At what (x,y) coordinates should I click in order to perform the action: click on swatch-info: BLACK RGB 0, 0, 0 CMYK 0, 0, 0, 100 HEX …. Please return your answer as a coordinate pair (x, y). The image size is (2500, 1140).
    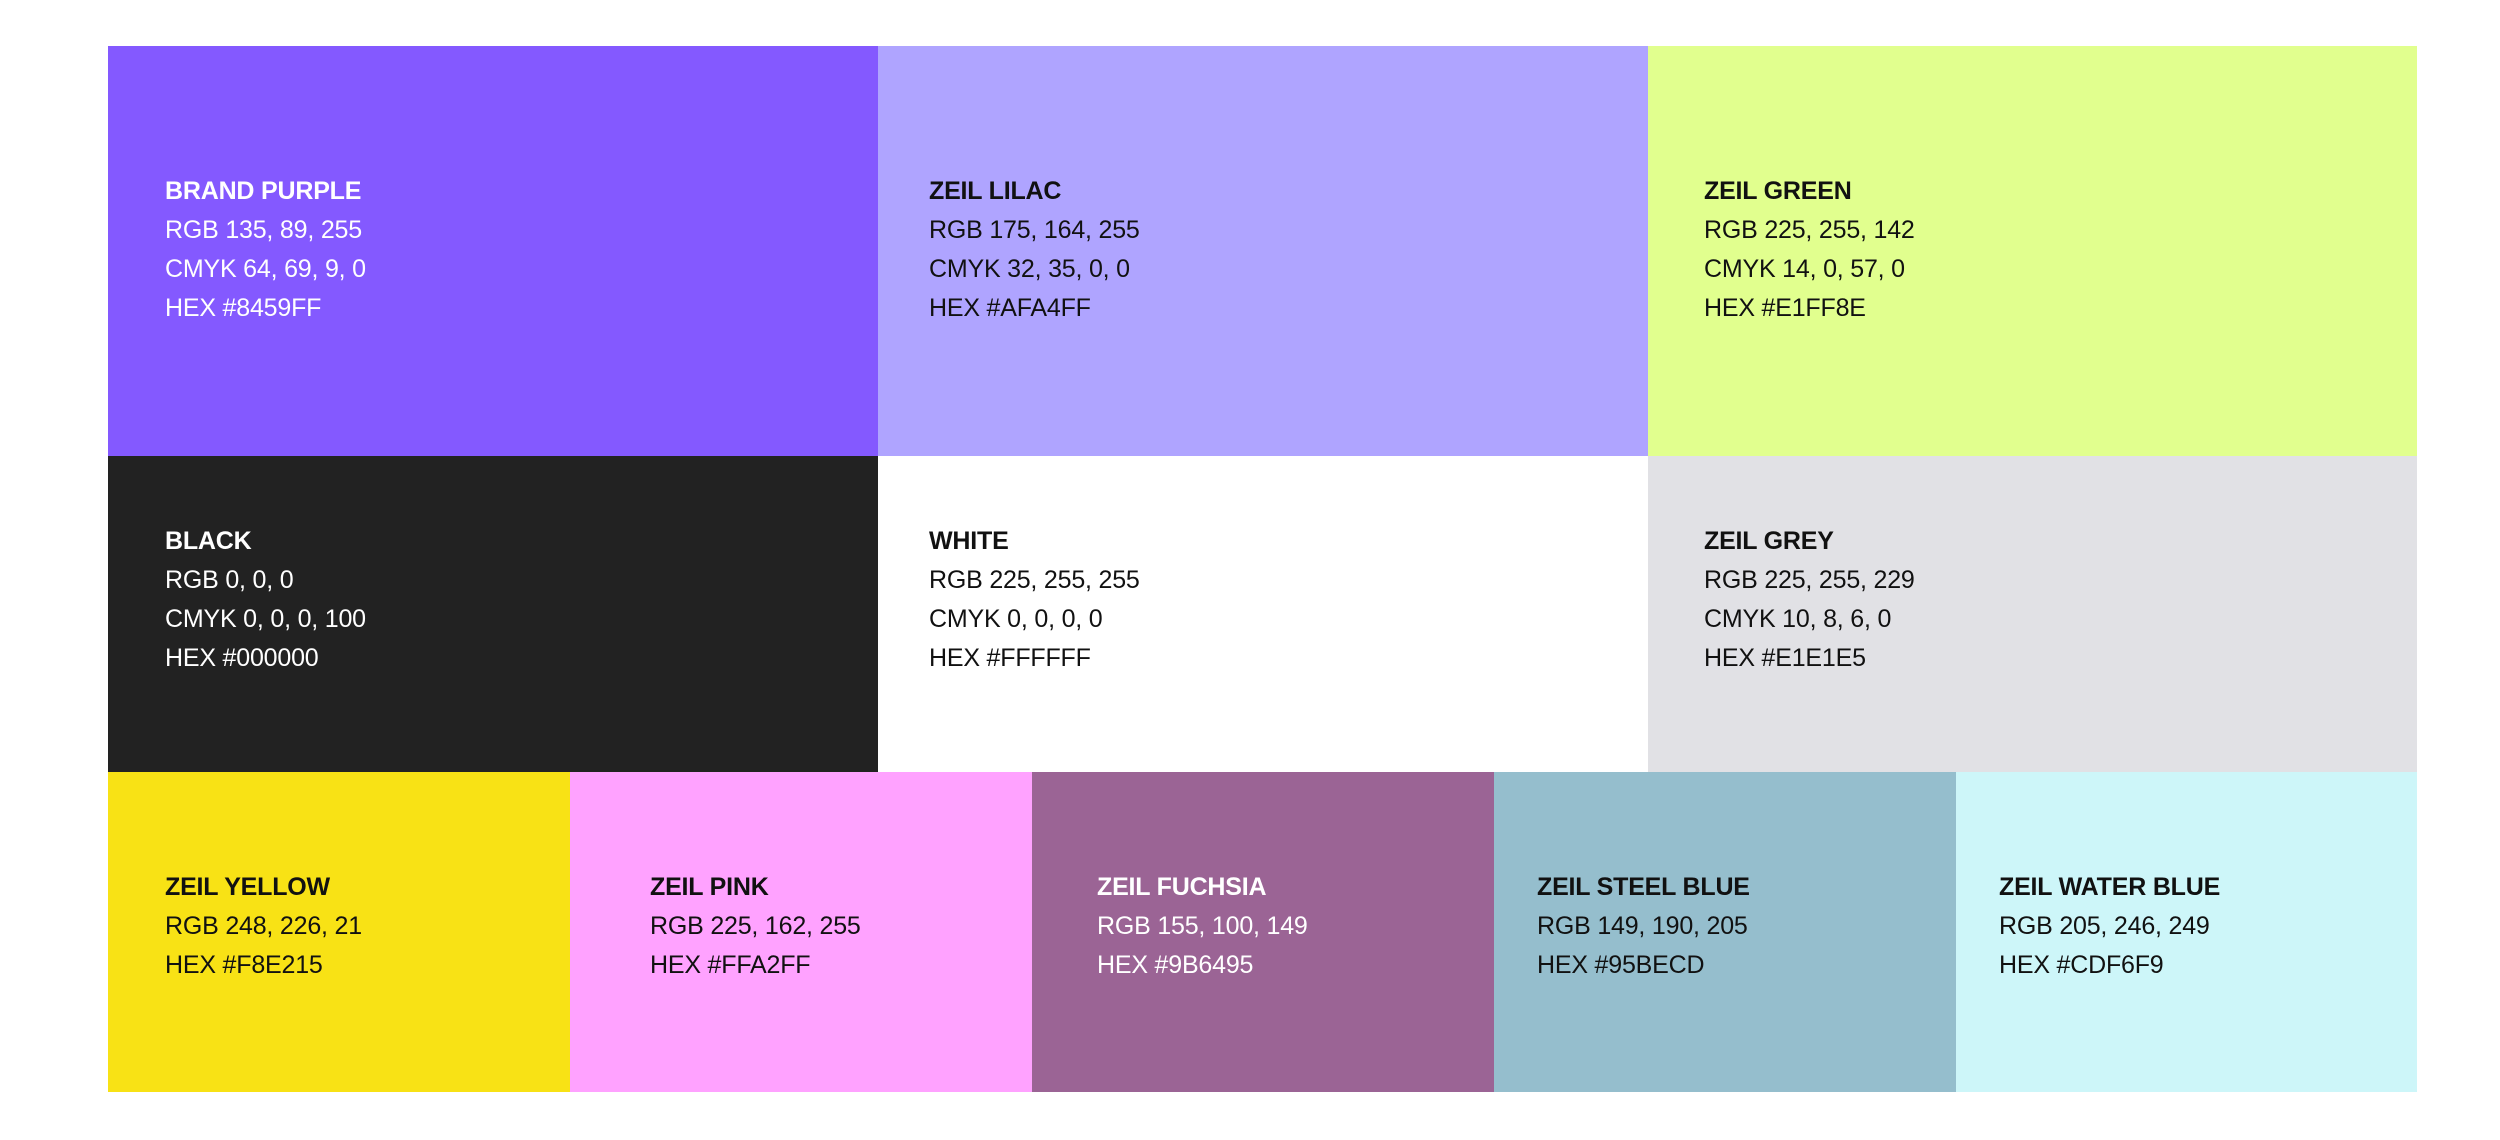
    Looking at the image, I should click on (265, 600).